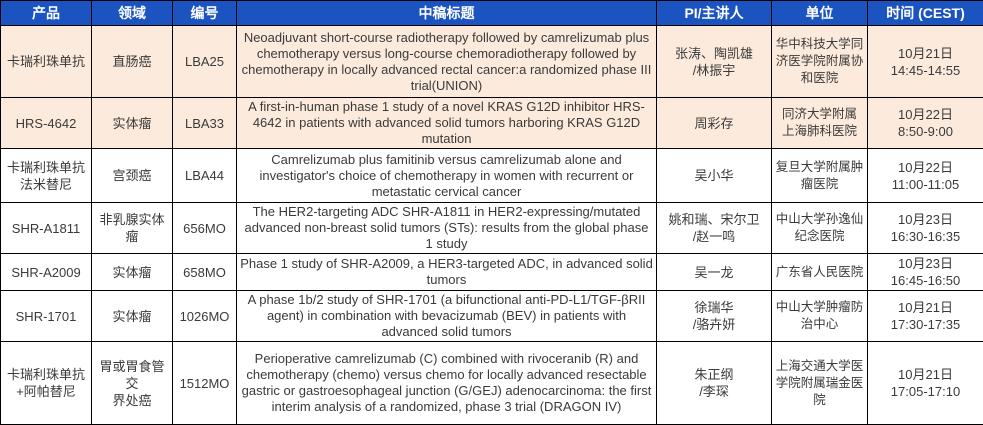  I want to click on column-header-product: 产品, so click(46, 13).